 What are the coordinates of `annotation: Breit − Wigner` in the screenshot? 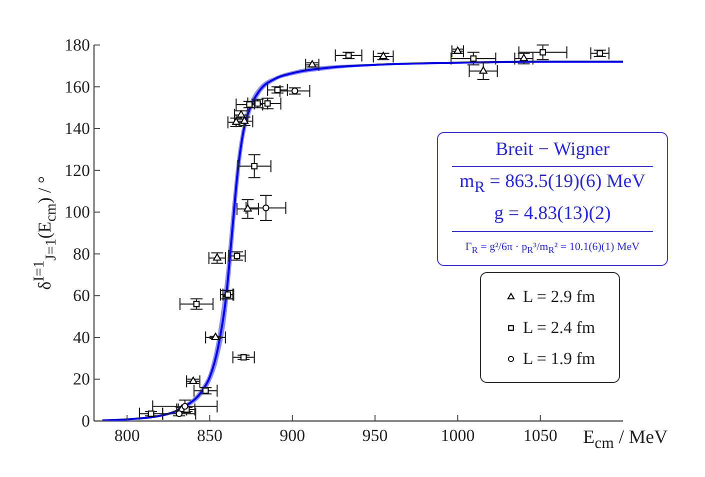 It's located at (552, 150).